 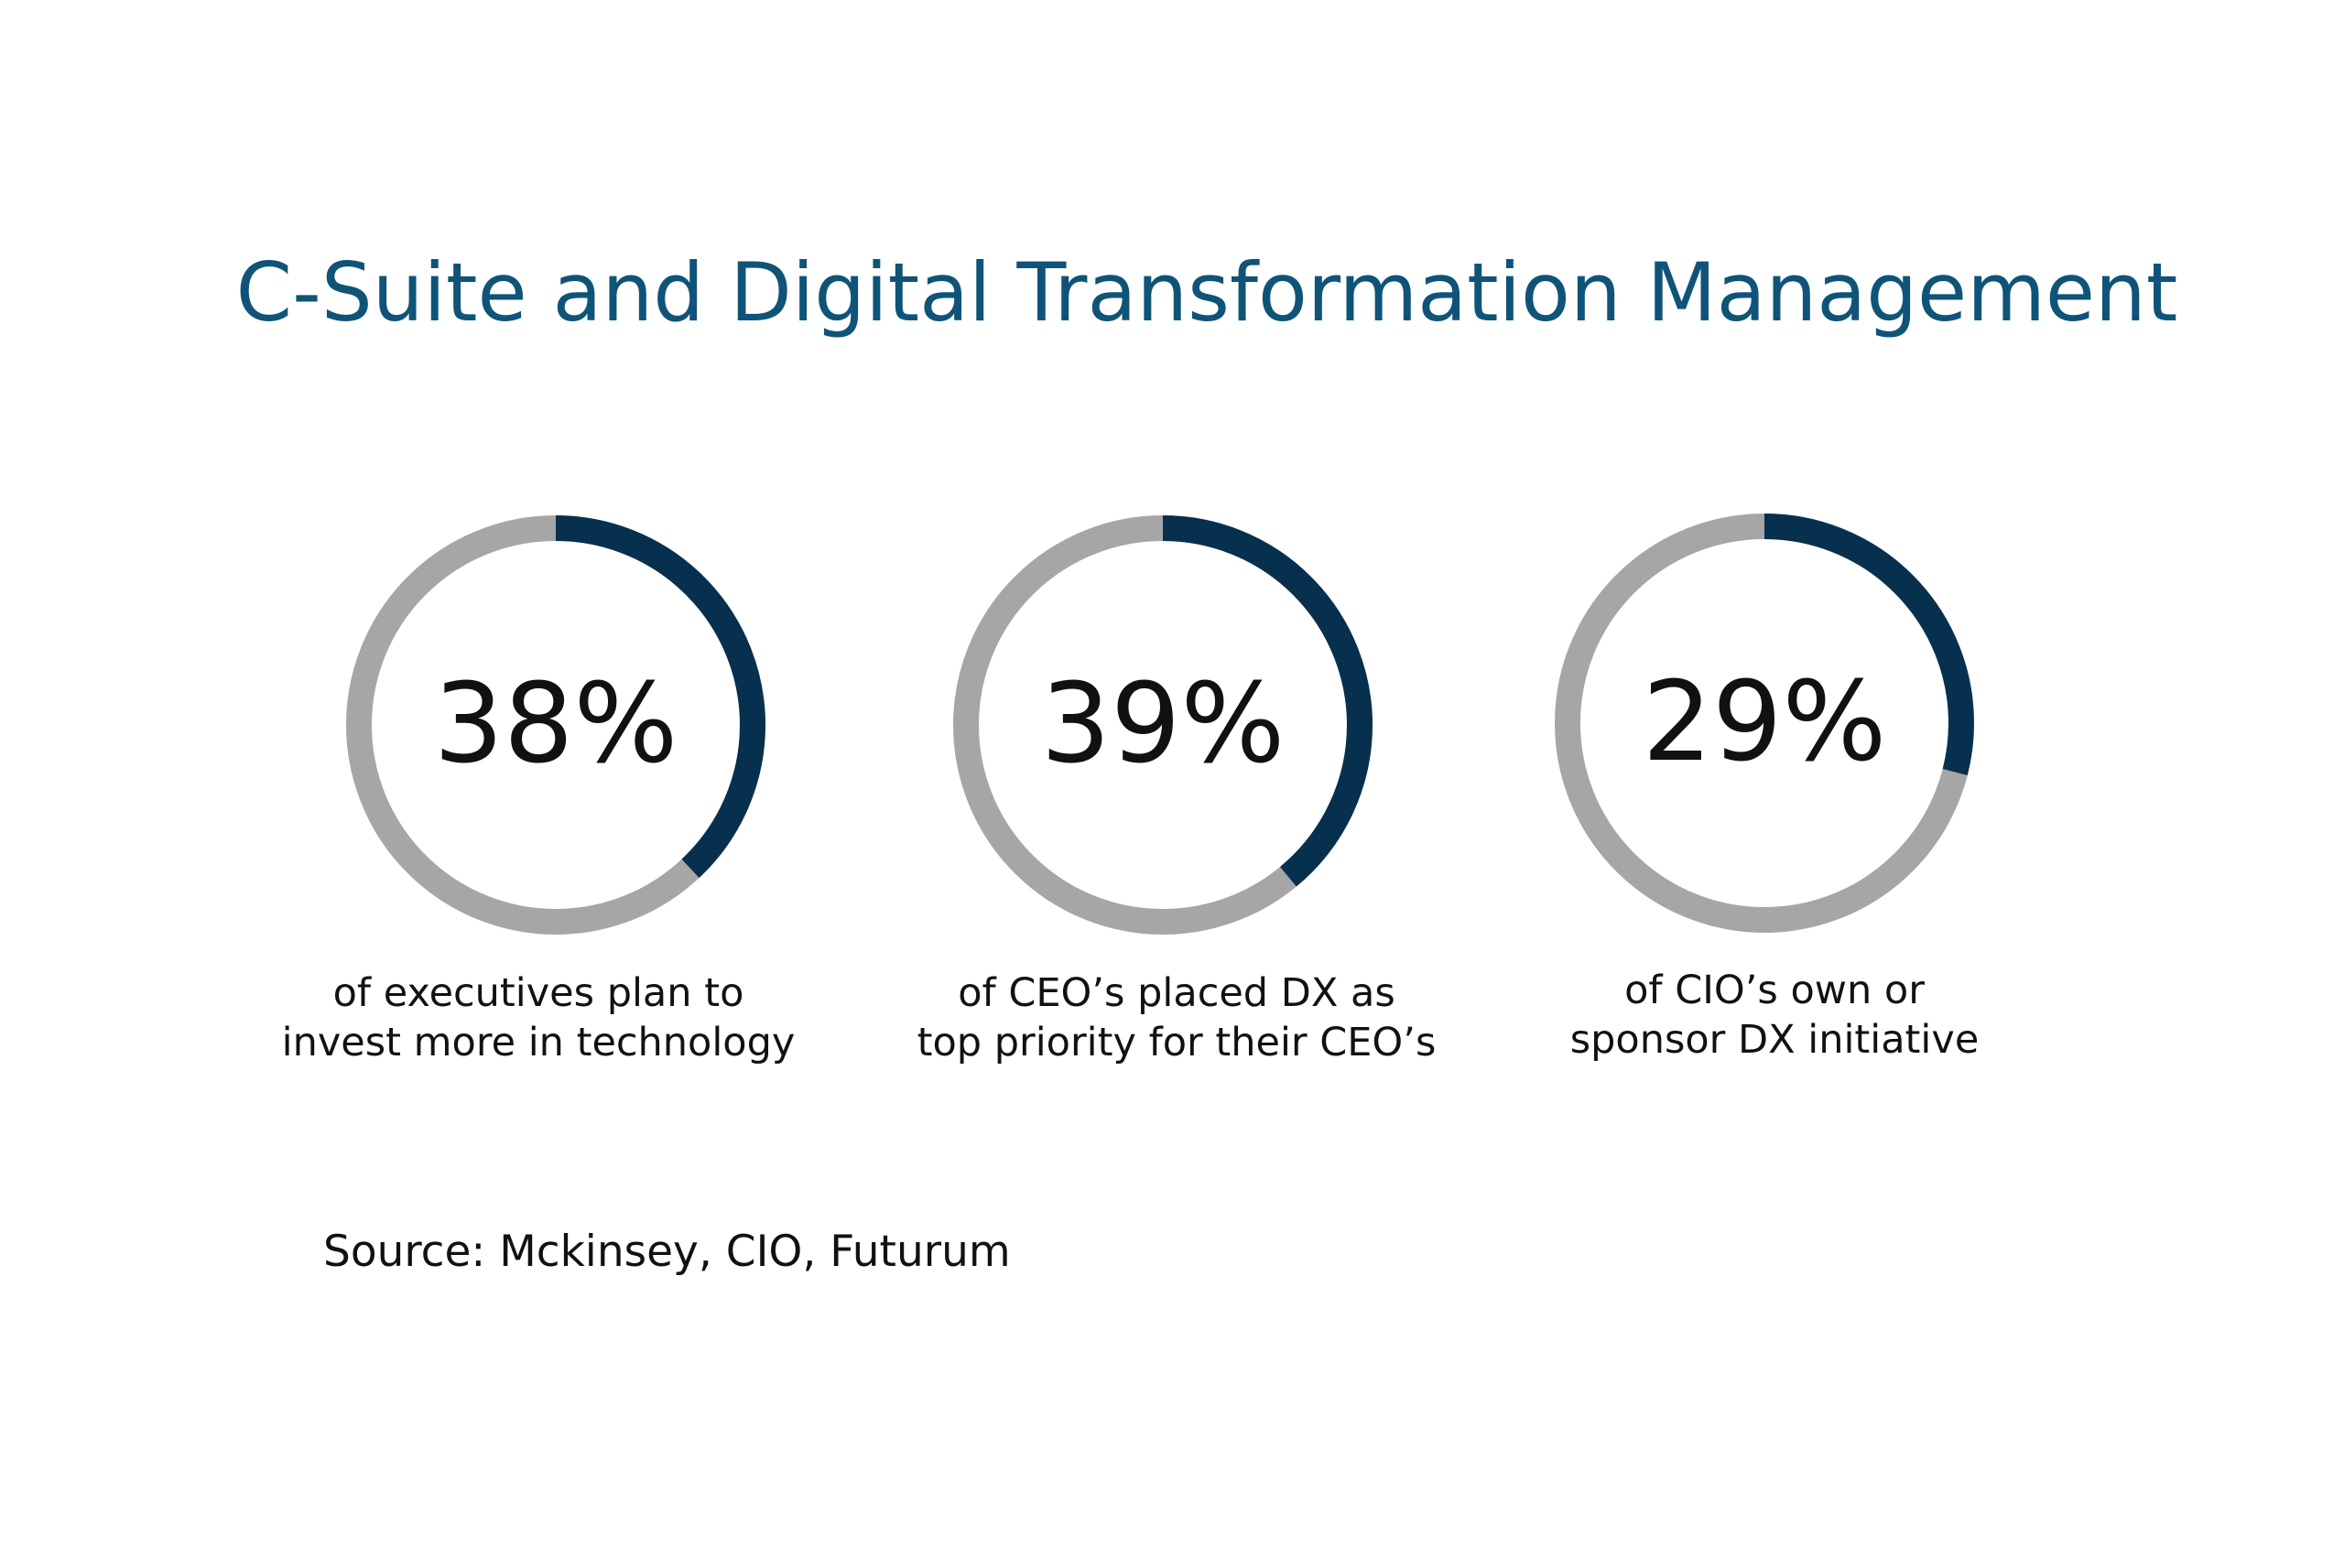 I want to click on donut-caption-1-line-2: invest more in technology, so click(x=538, y=1043).